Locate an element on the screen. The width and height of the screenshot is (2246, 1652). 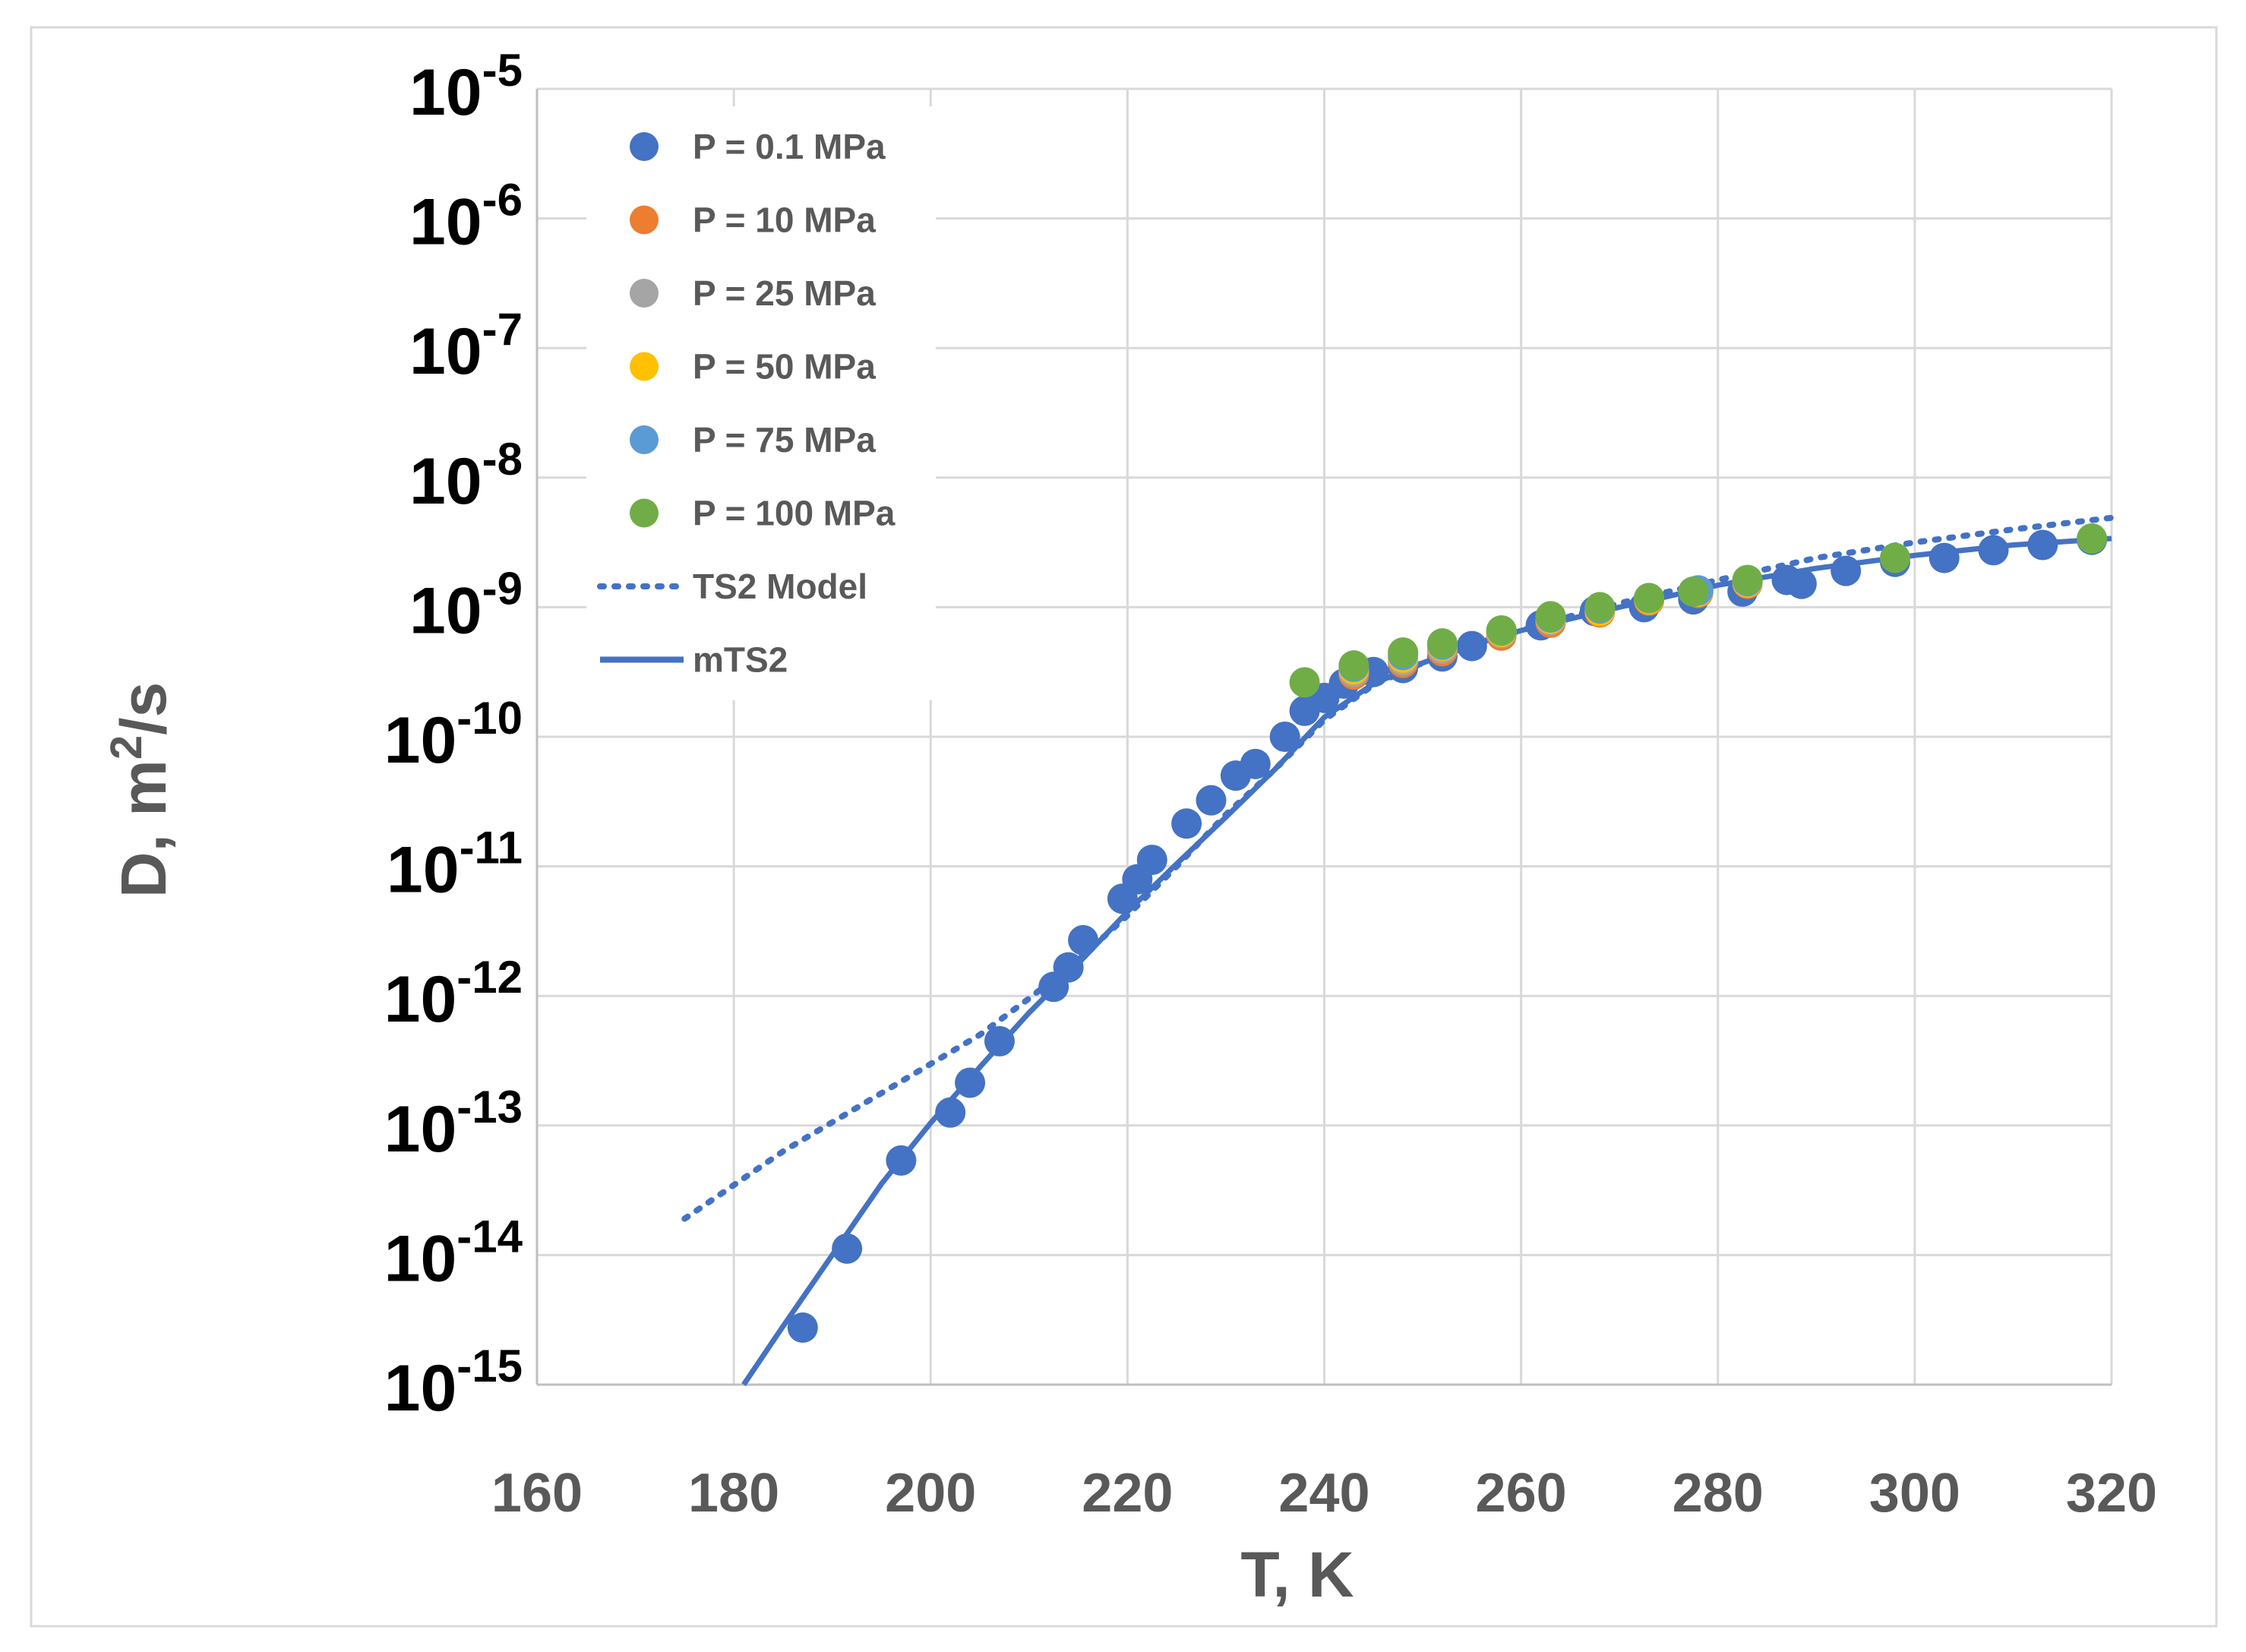
y-axis-title: D, m2/s is located at coordinates (141, 790).